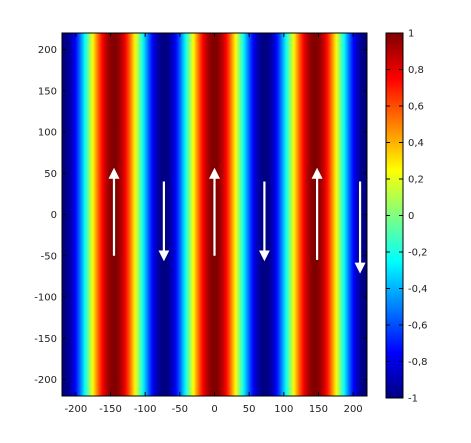  What do you see at coordinates (76, 409) in the screenshot?
I see `x-tick-label: -200` at bounding box center [76, 409].